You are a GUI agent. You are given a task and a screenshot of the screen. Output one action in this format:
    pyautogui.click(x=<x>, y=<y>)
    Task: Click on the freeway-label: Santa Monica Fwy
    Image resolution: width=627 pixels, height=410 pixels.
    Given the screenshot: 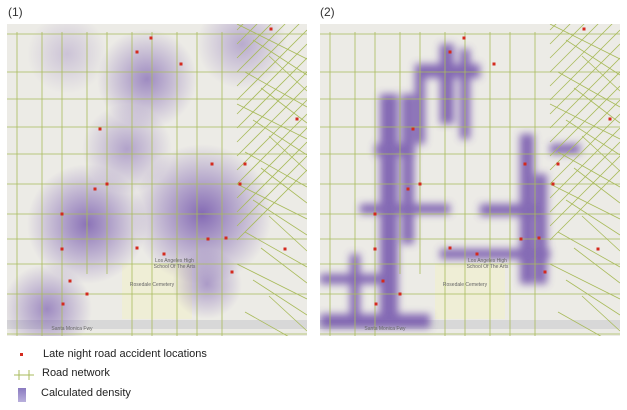 What is the action you would take?
    pyautogui.click(x=385, y=329)
    